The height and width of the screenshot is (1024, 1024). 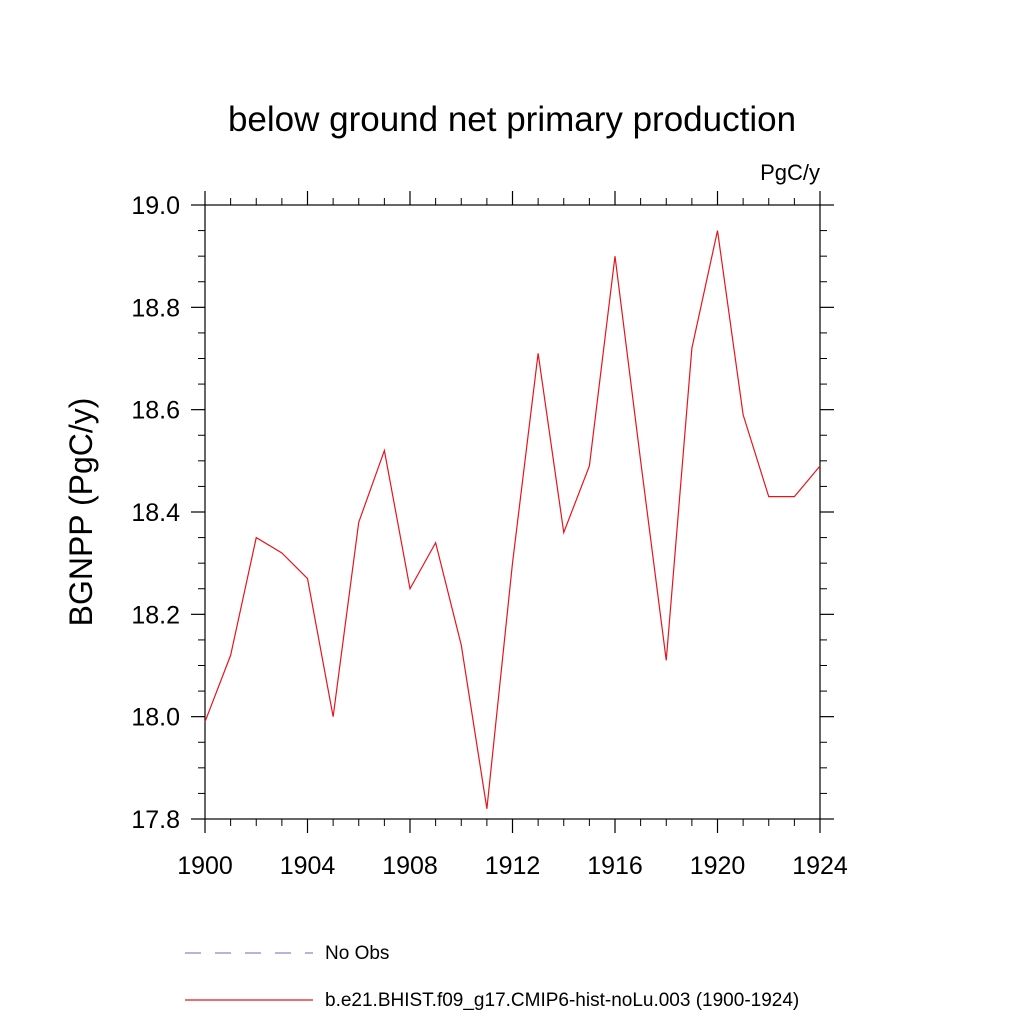 What do you see at coordinates (820, 866) in the screenshot?
I see `x-tick-label: 1924` at bounding box center [820, 866].